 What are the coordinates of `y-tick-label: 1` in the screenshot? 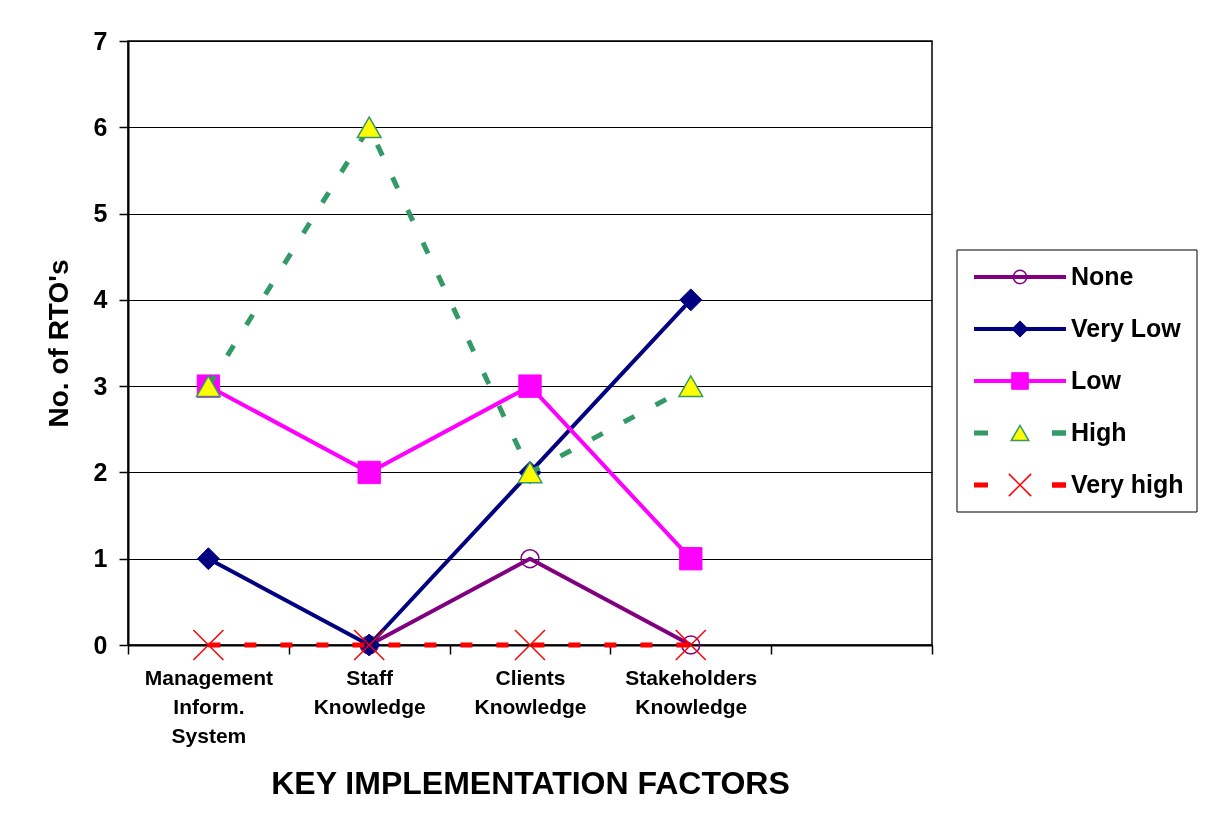 It's located at (100, 558).